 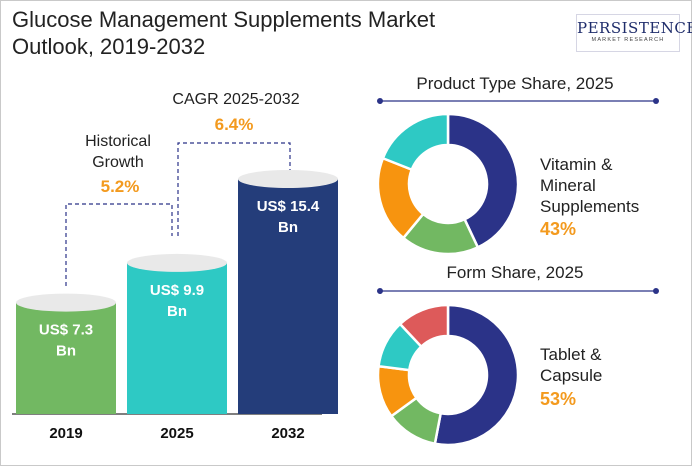 I want to click on product-callout-line-3: Supplements, so click(x=589, y=206).